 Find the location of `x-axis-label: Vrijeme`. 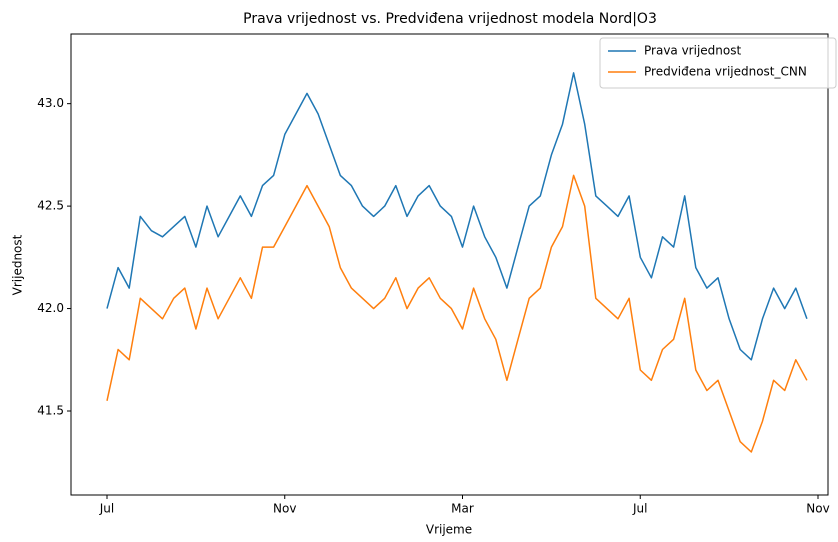

x-axis-label: Vrijeme is located at coordinates (449, 530).